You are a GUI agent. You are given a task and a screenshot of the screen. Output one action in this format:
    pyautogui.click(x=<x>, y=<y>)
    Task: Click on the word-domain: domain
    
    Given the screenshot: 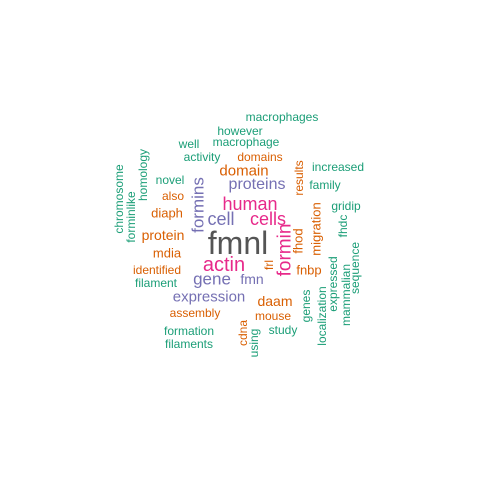 What is the action you would take?
    pyautogui.click(x=244, y=171)
    